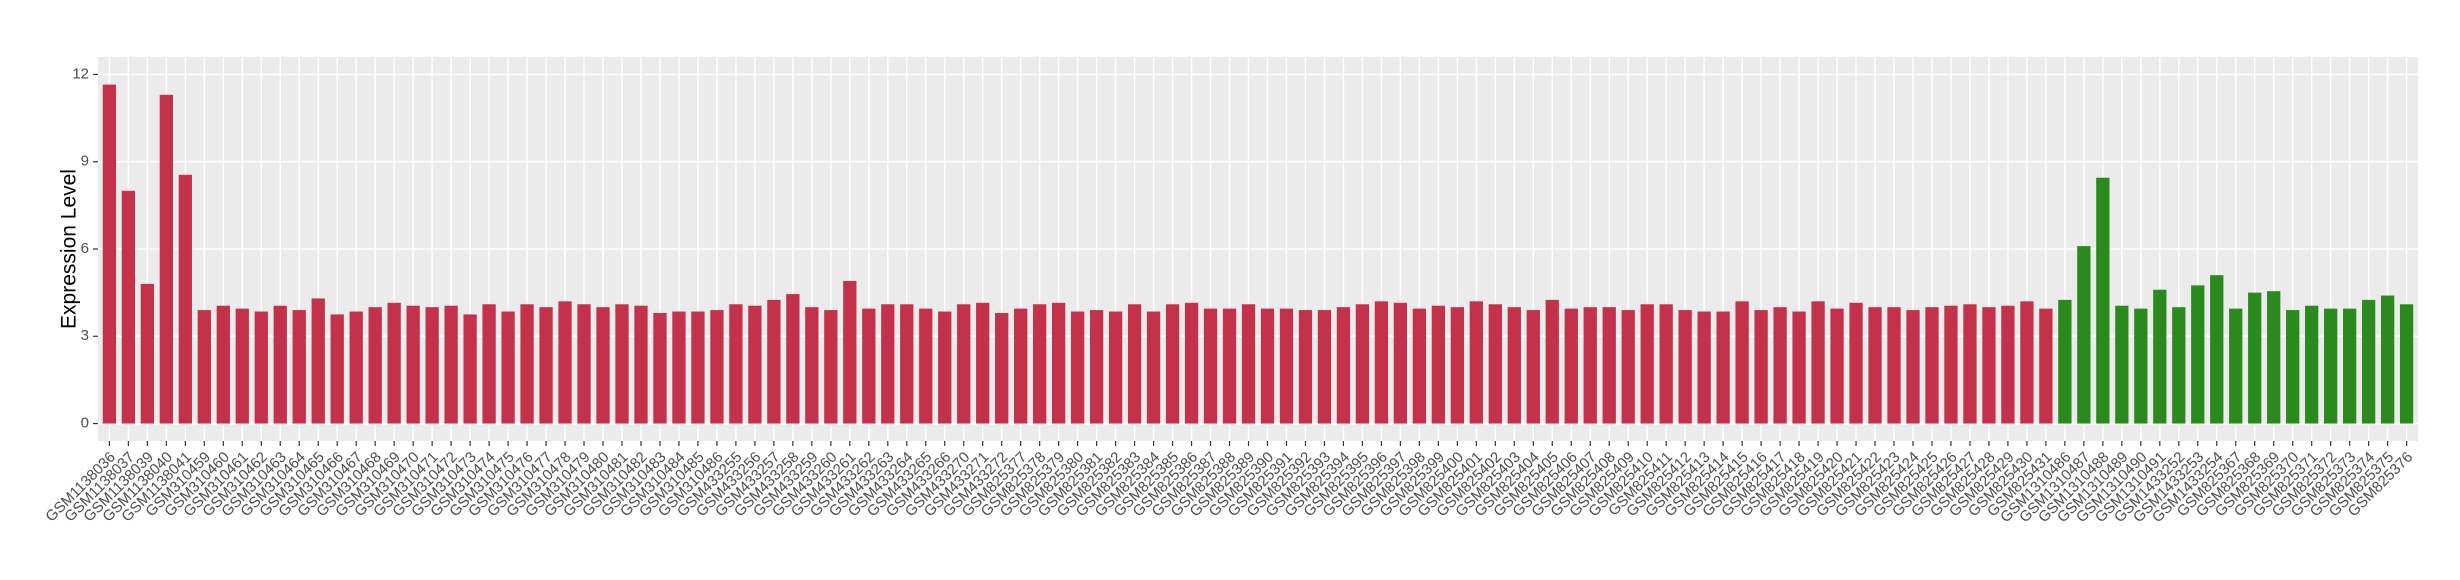 This screenshot has height=580, width=2460. I want to click on y-tick-label: 3, so click(85, 335).